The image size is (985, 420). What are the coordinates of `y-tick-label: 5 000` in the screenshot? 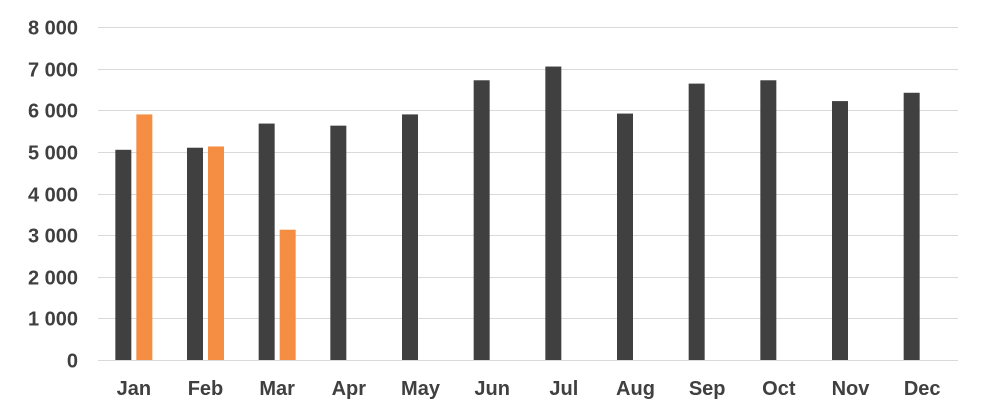 It's located at (53, 154).